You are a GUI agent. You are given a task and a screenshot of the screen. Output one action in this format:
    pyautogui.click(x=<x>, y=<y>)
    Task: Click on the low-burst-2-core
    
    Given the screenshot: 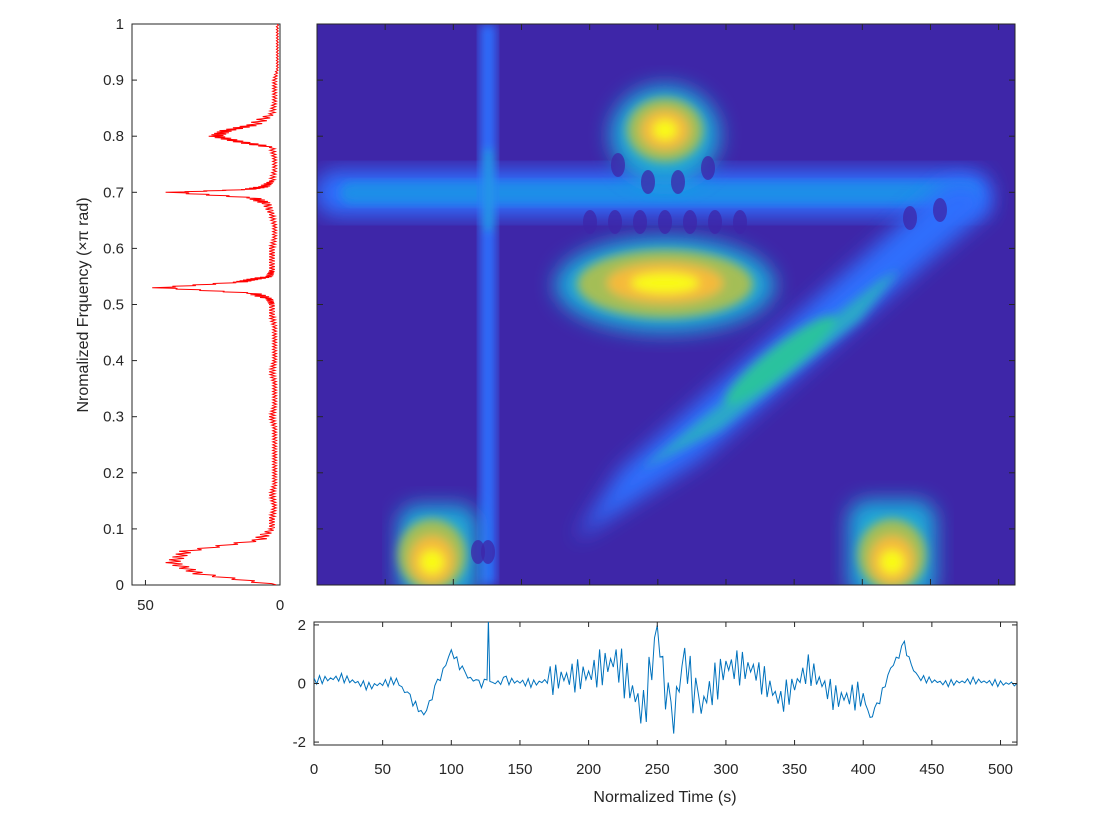 What is the action you would take?
    pyautogui.click(x=892, y=552)
    